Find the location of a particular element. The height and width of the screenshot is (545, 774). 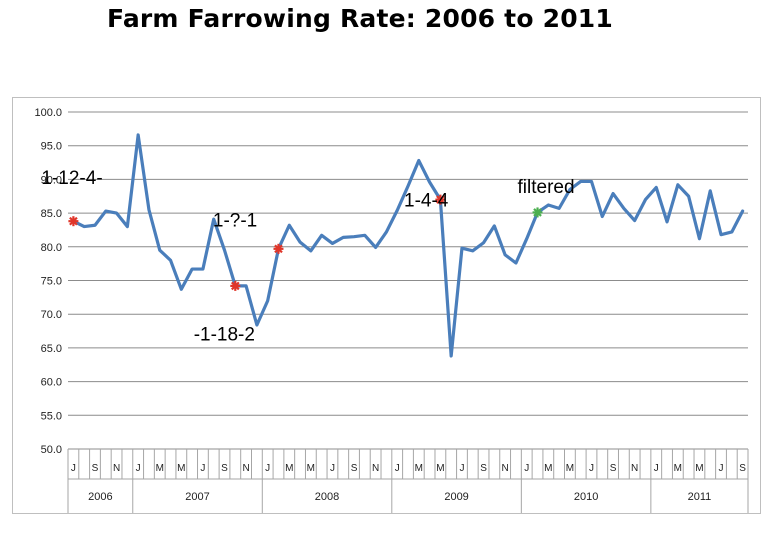

year-label: 2006 is located at coordinates (100, 497).